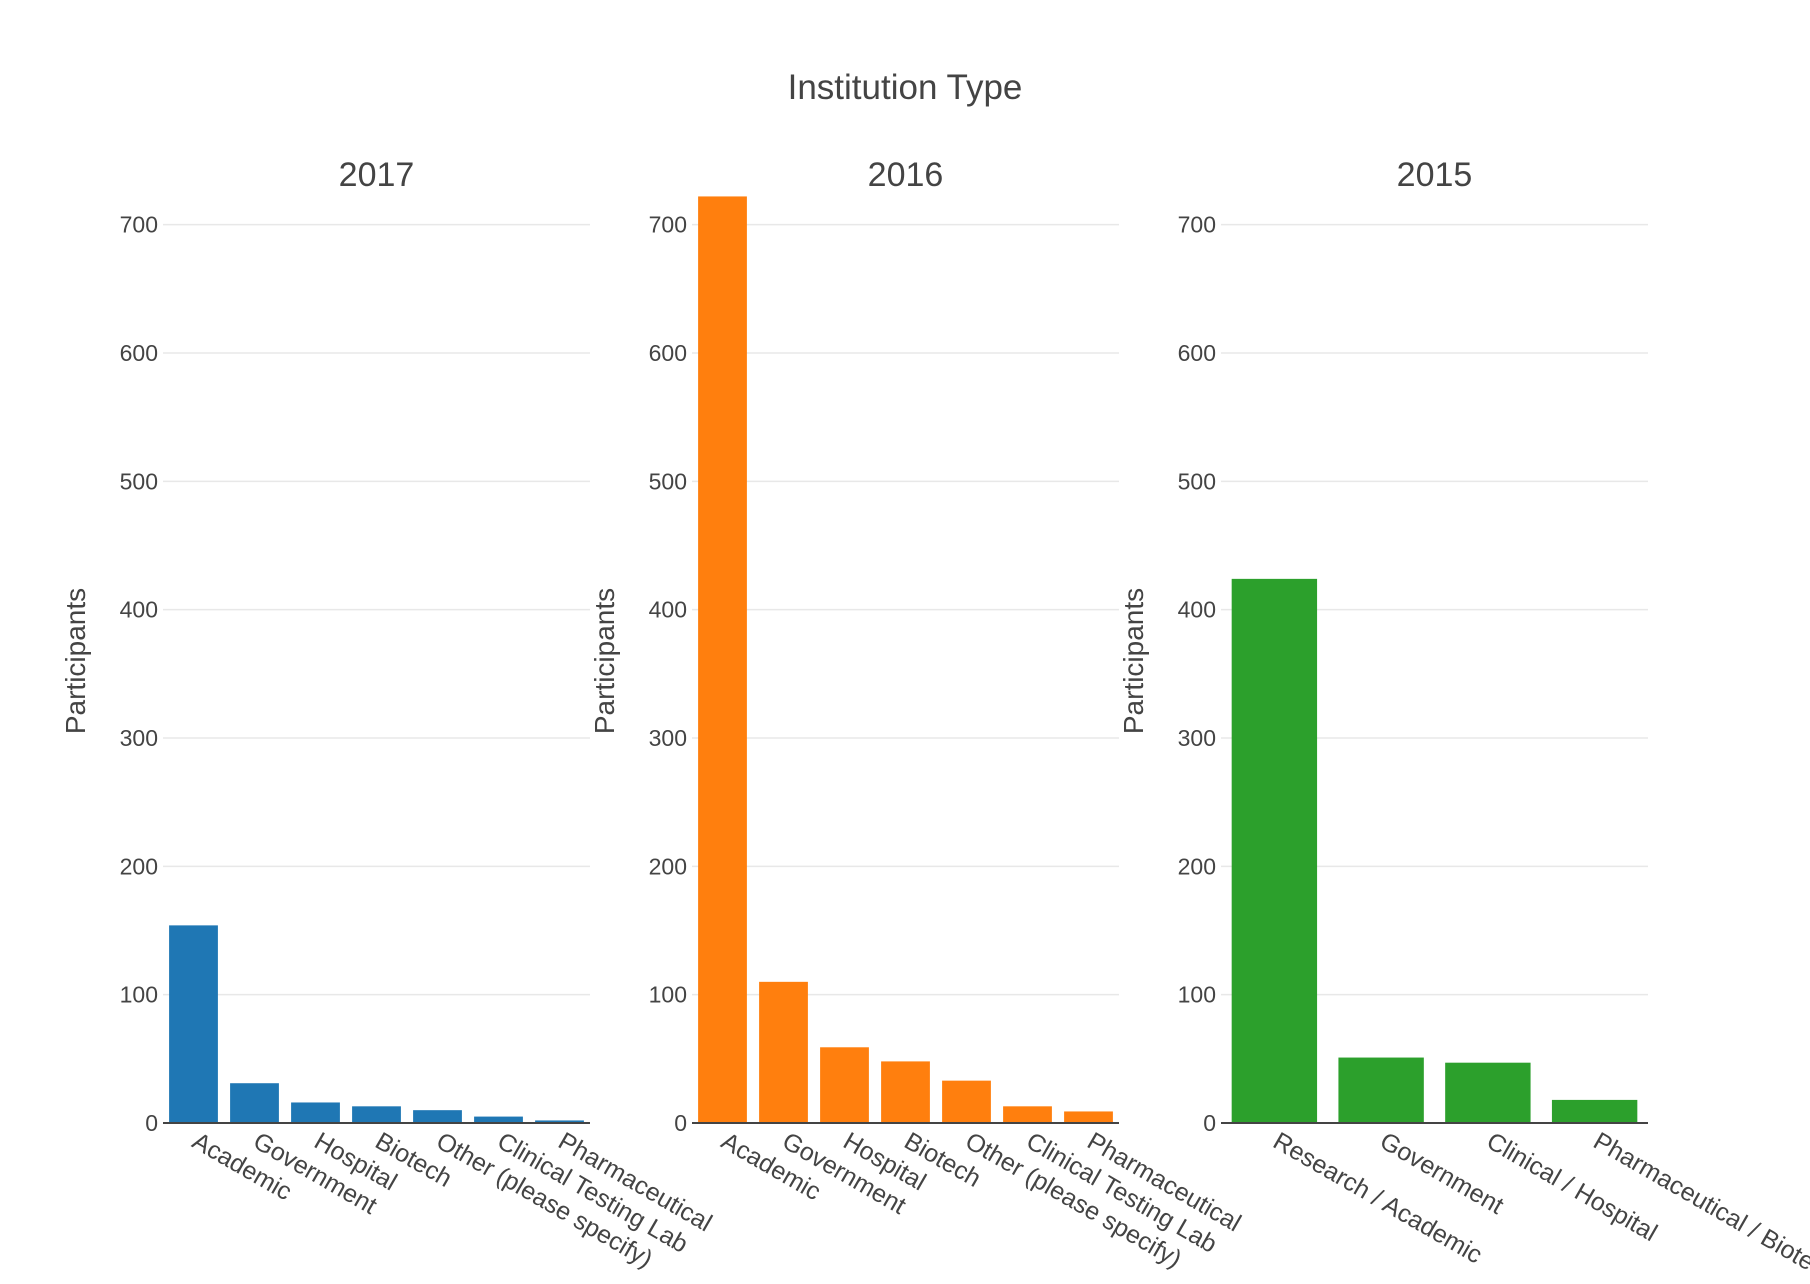 This screenshot has width=1810, height=1284. Describe the element at coordinates (1488, 1092) in the screenshot. I see `bar-Clinical / Hospital` at that location.